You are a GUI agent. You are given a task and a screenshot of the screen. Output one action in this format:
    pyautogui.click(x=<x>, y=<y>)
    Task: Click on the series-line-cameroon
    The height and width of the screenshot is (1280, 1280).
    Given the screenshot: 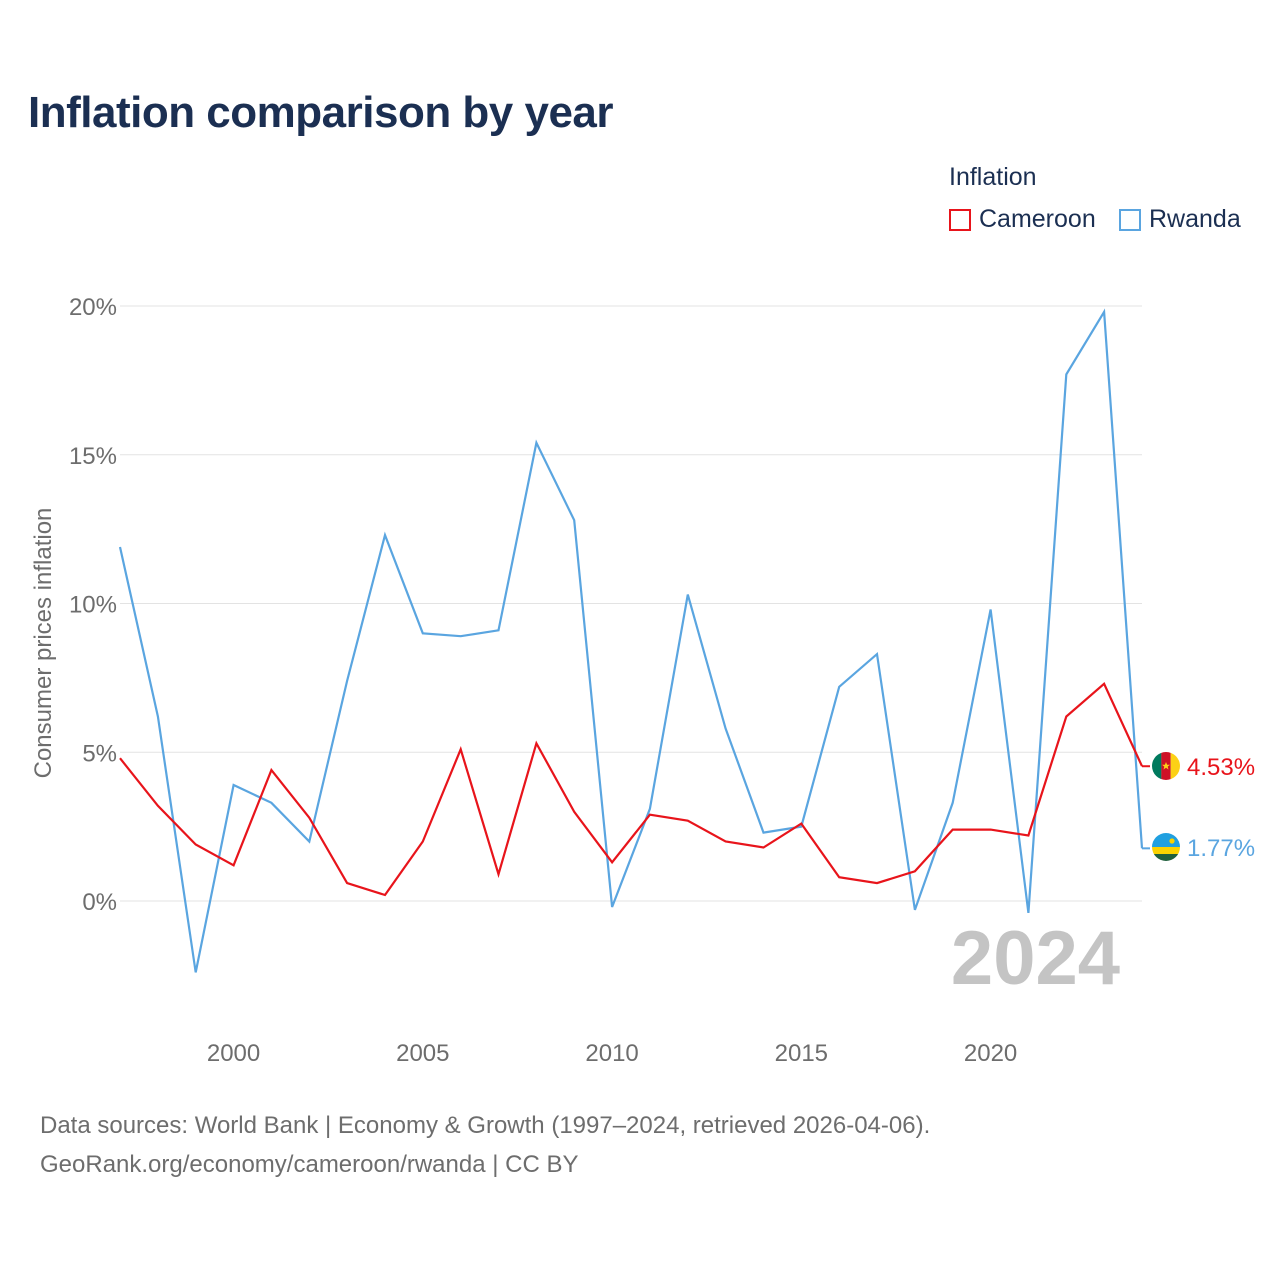 What is the action you would take?
    pyautogui.click(x=631, y=789)
    